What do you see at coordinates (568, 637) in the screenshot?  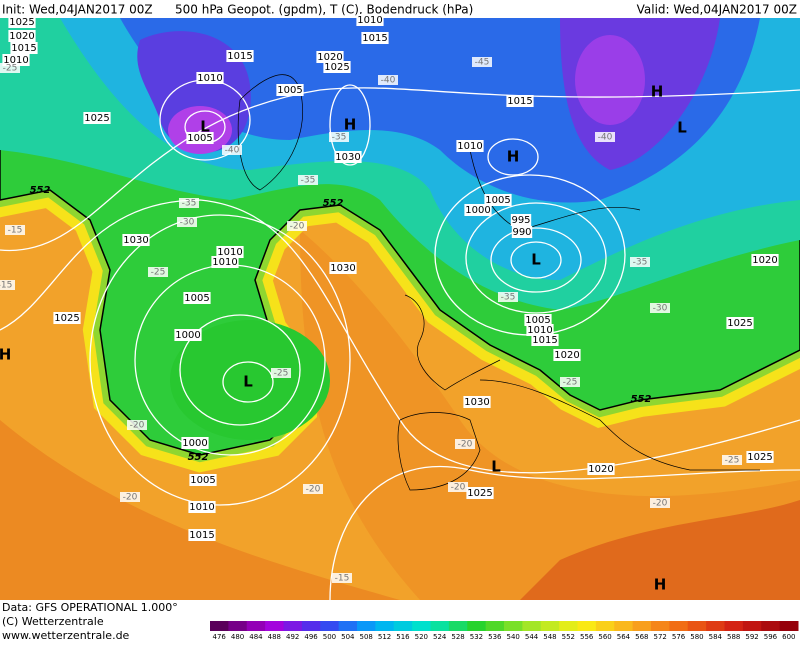 I see `legend-label: 552` at bounding box center [568, 637].